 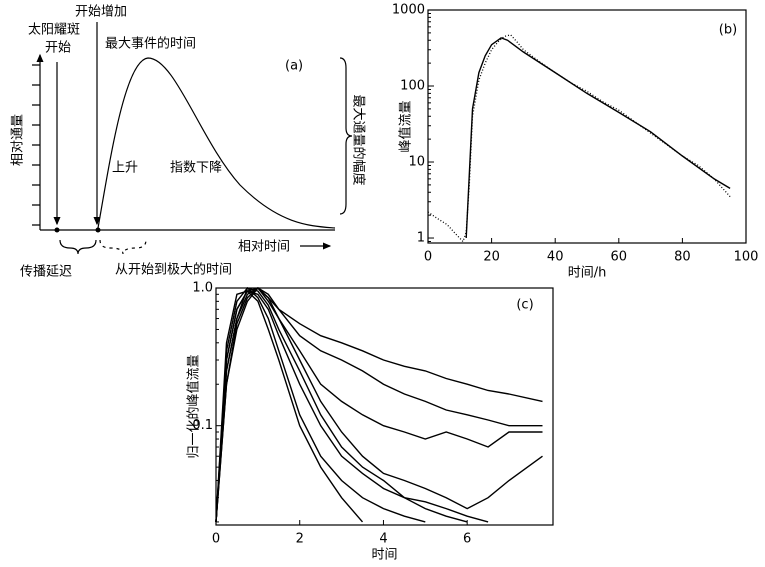 I want to click on y-tick-label: 0.1, so click(x=202, y=425).